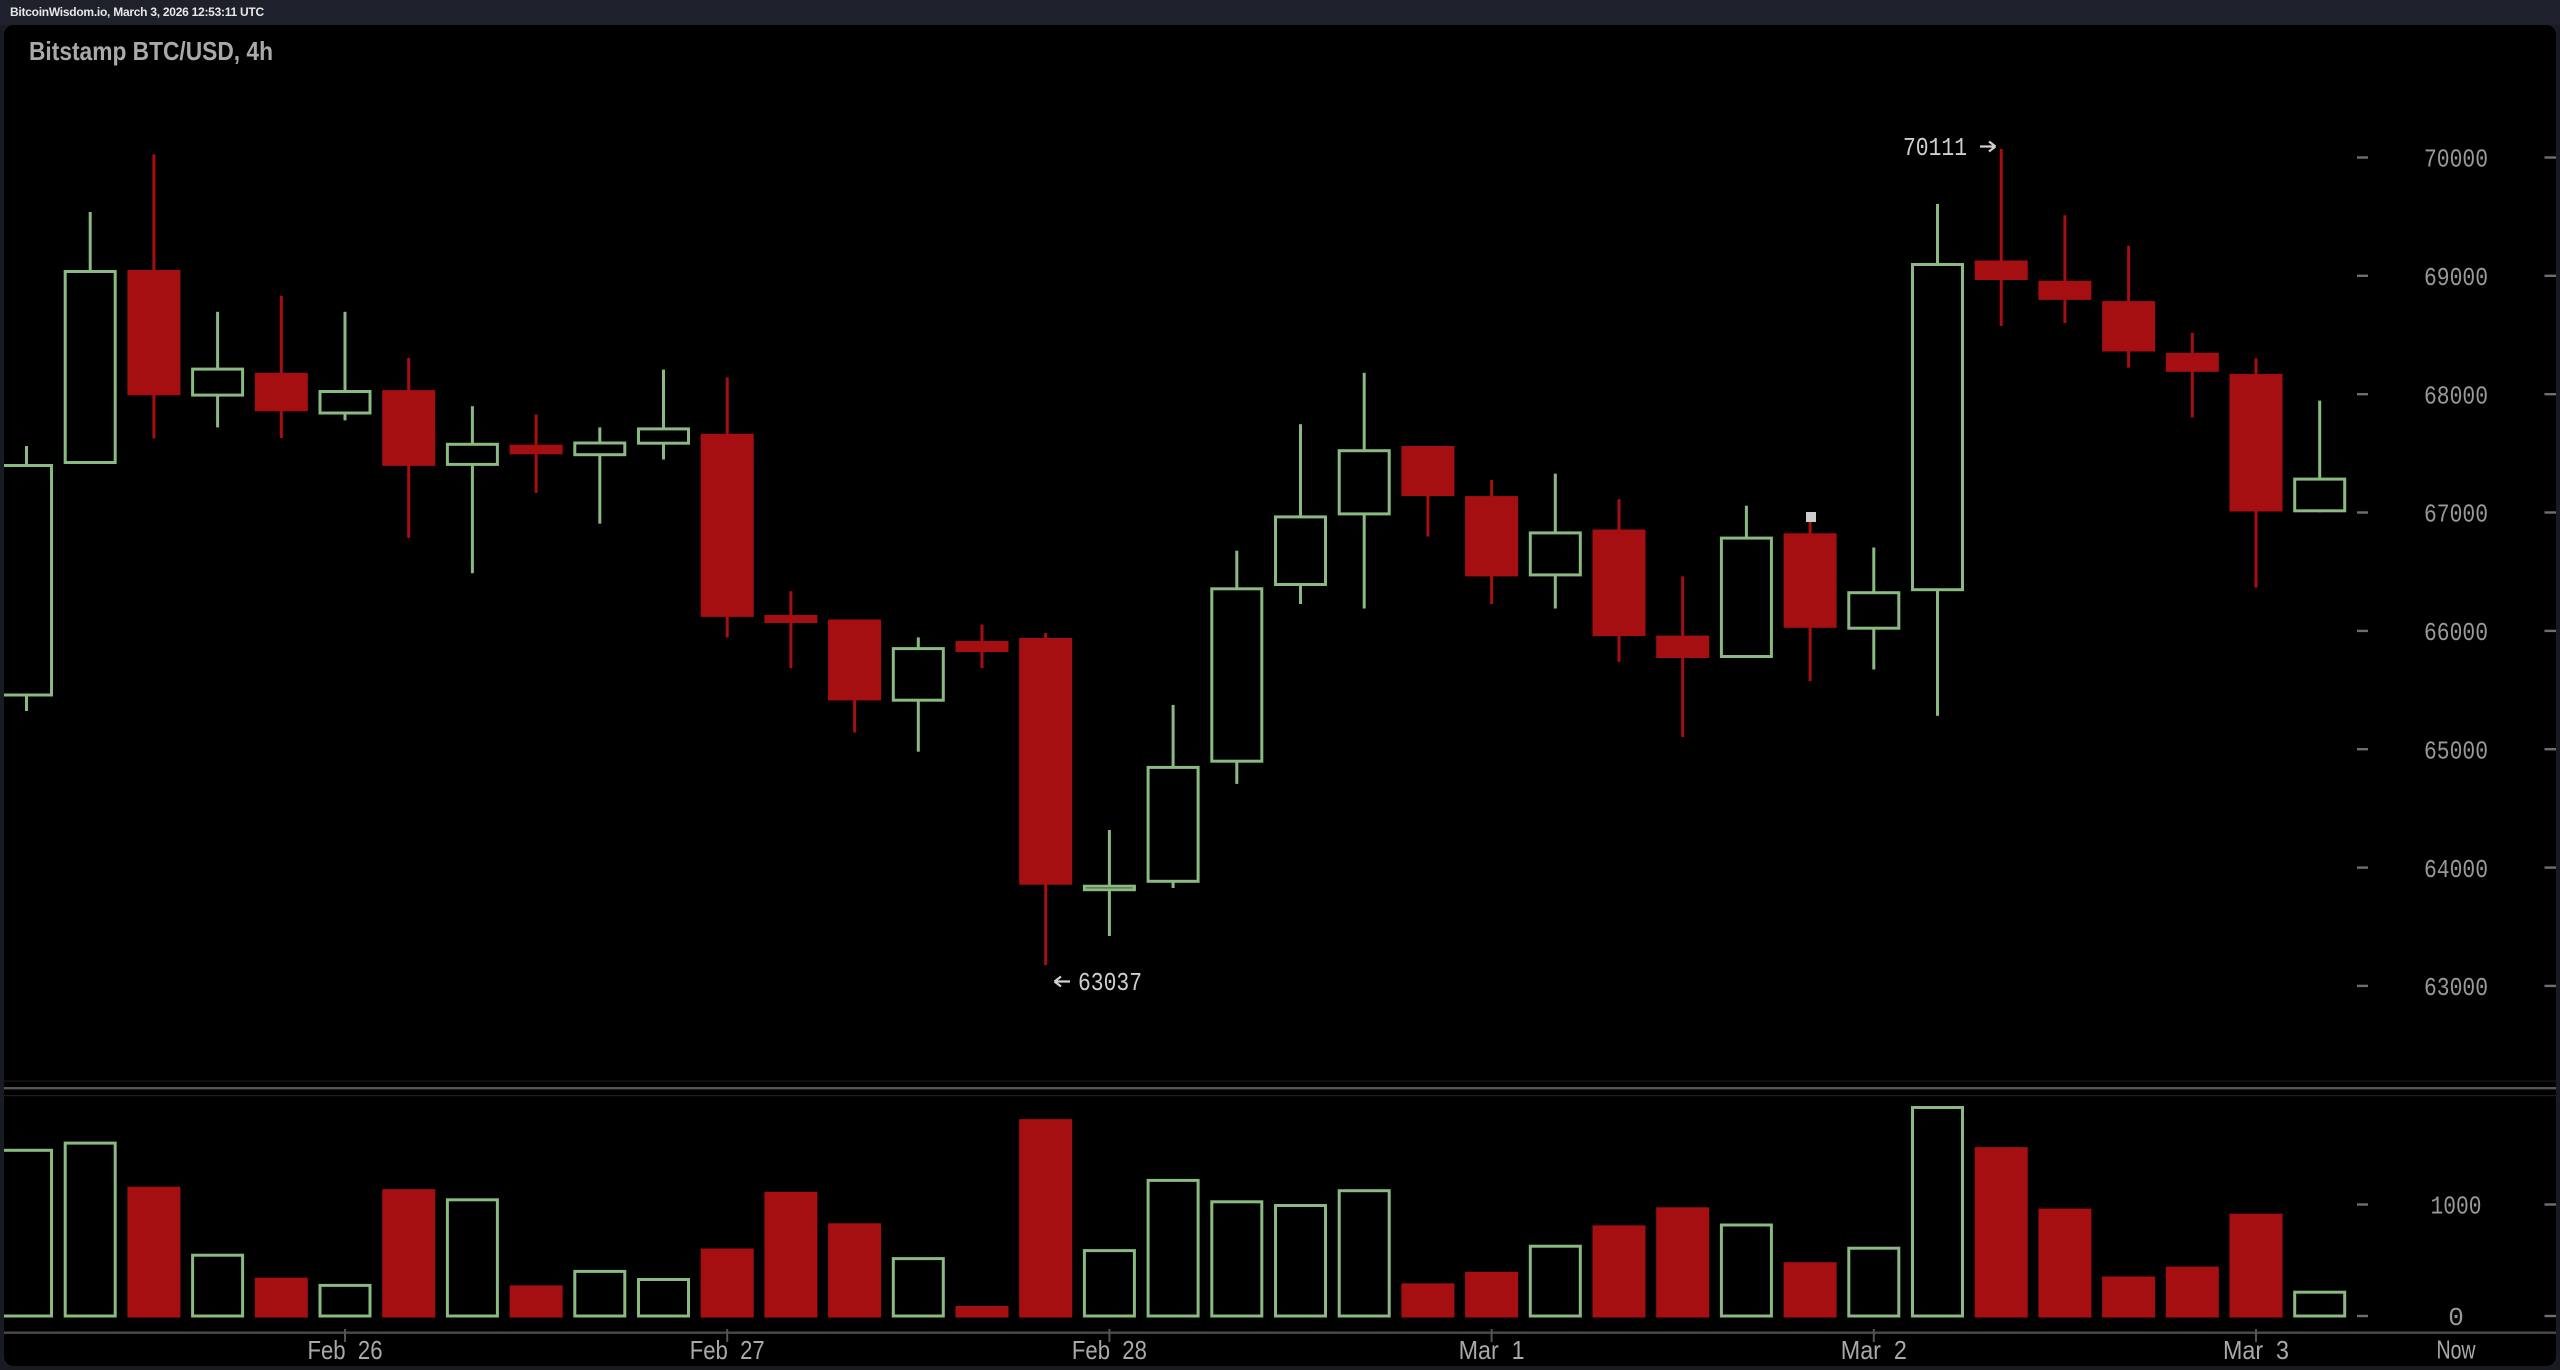 The height and width of the screenshot is (1370, 2560). Describe the element at coordinates (151, 51) in the screenshot. I see `svg-text: Bitstamp BTC/USD, 4h` at that location.